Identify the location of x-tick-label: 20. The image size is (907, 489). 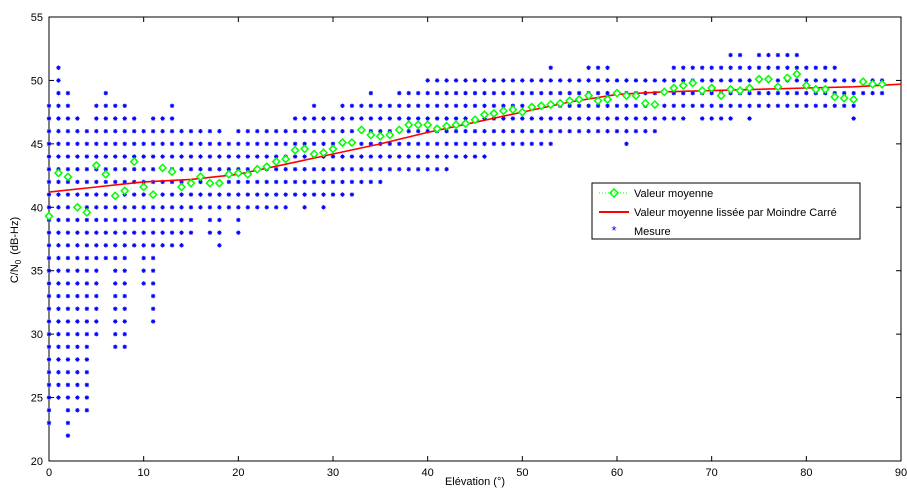
(238, 473).